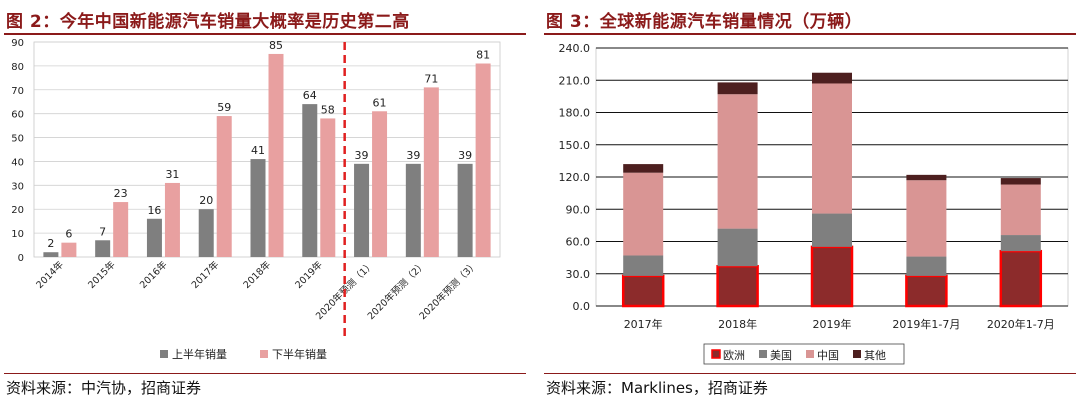 The width and height of the screenshot is (1080, 402). I want to click on legend-label: 上半年销量, so click(199, 354).